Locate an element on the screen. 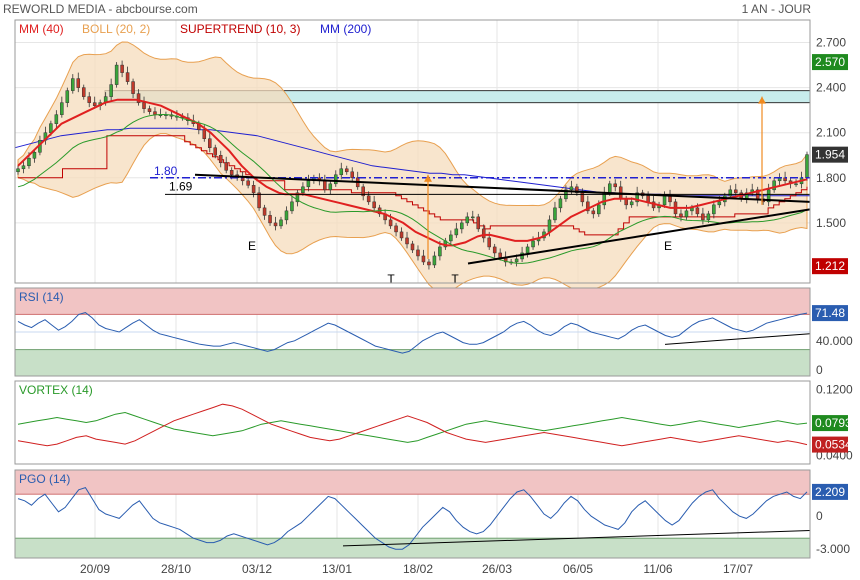 The height and width of the screenshot is (580, 860). legend-entry: MM (40) is located at coordinates (41, 29).